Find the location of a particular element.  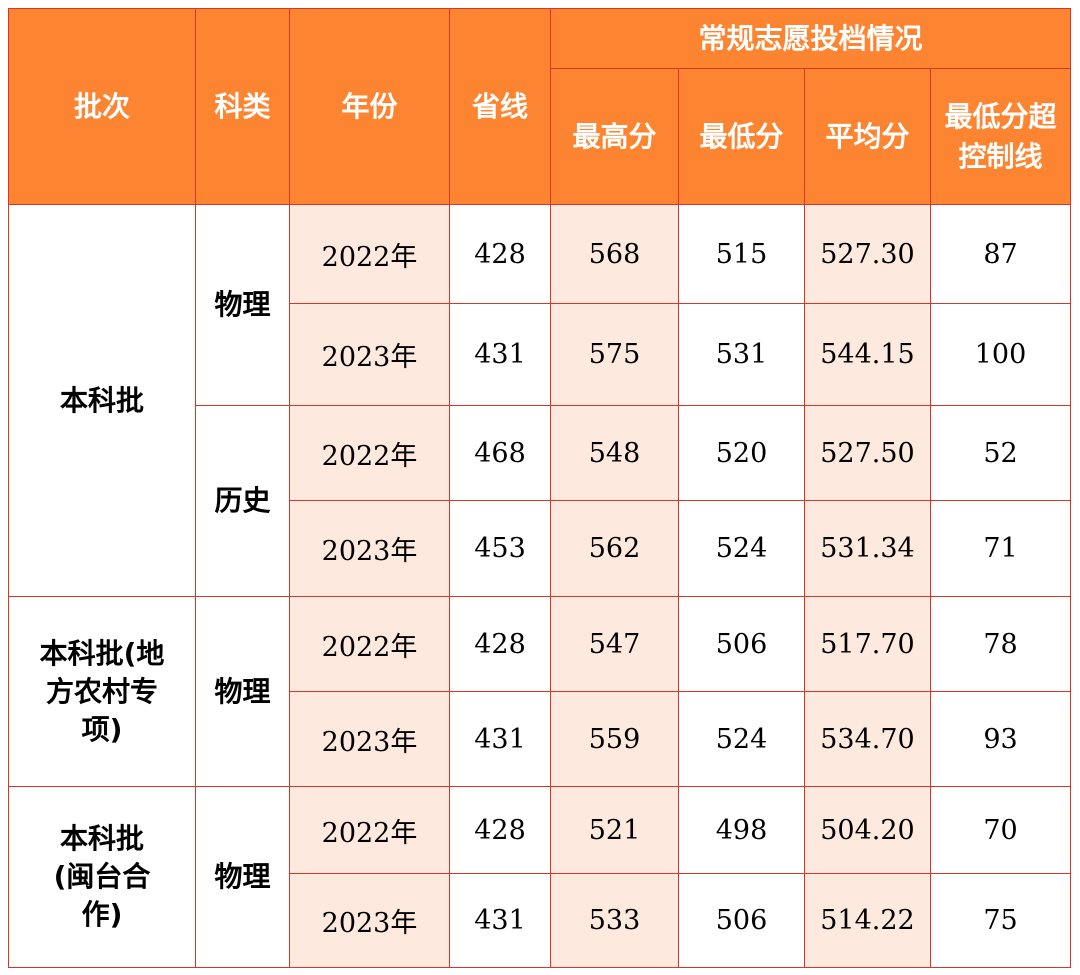

avg-score-cell: 527.30 is located at coordinates (867, 254).